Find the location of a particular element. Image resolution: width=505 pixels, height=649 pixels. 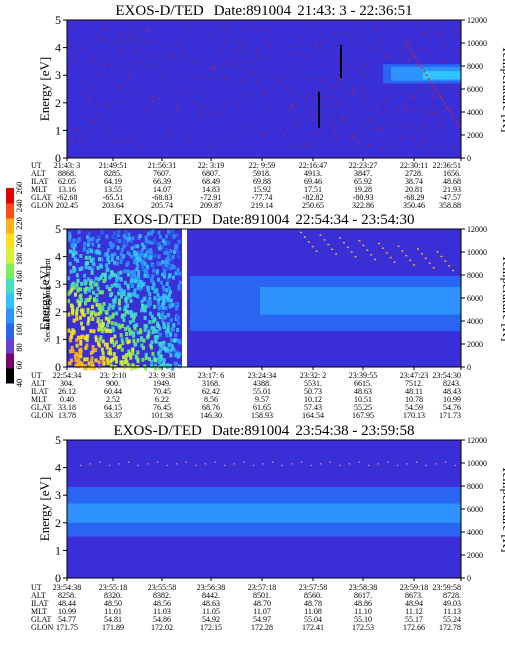

table-cell: 170.13 is located at coordinates (414, 415).